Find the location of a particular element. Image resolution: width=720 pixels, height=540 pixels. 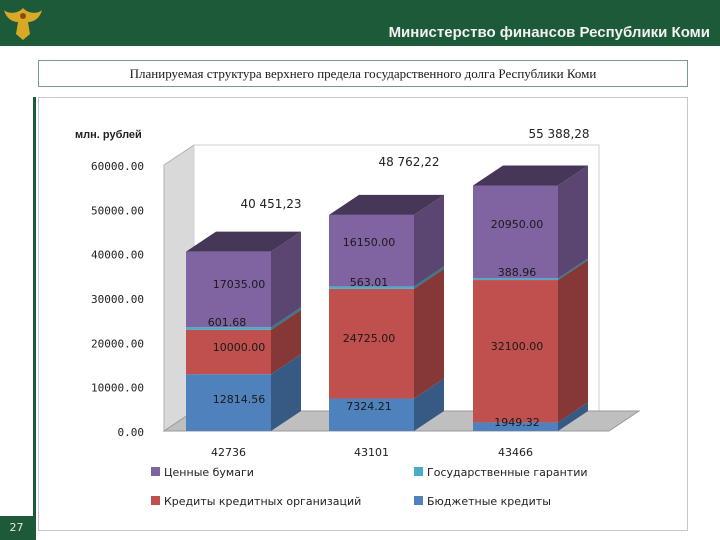

legend-label-budget_credits: Бюджетные кредиты is located at coordinates (489, 501).